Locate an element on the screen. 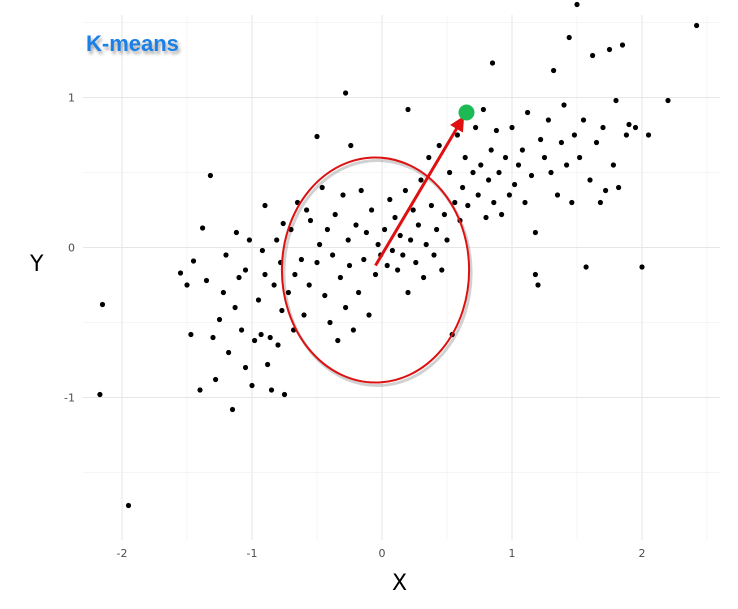 This screenshot has height=609, width=738. x-tick-label: -2 is located at coordinates (122, 553).